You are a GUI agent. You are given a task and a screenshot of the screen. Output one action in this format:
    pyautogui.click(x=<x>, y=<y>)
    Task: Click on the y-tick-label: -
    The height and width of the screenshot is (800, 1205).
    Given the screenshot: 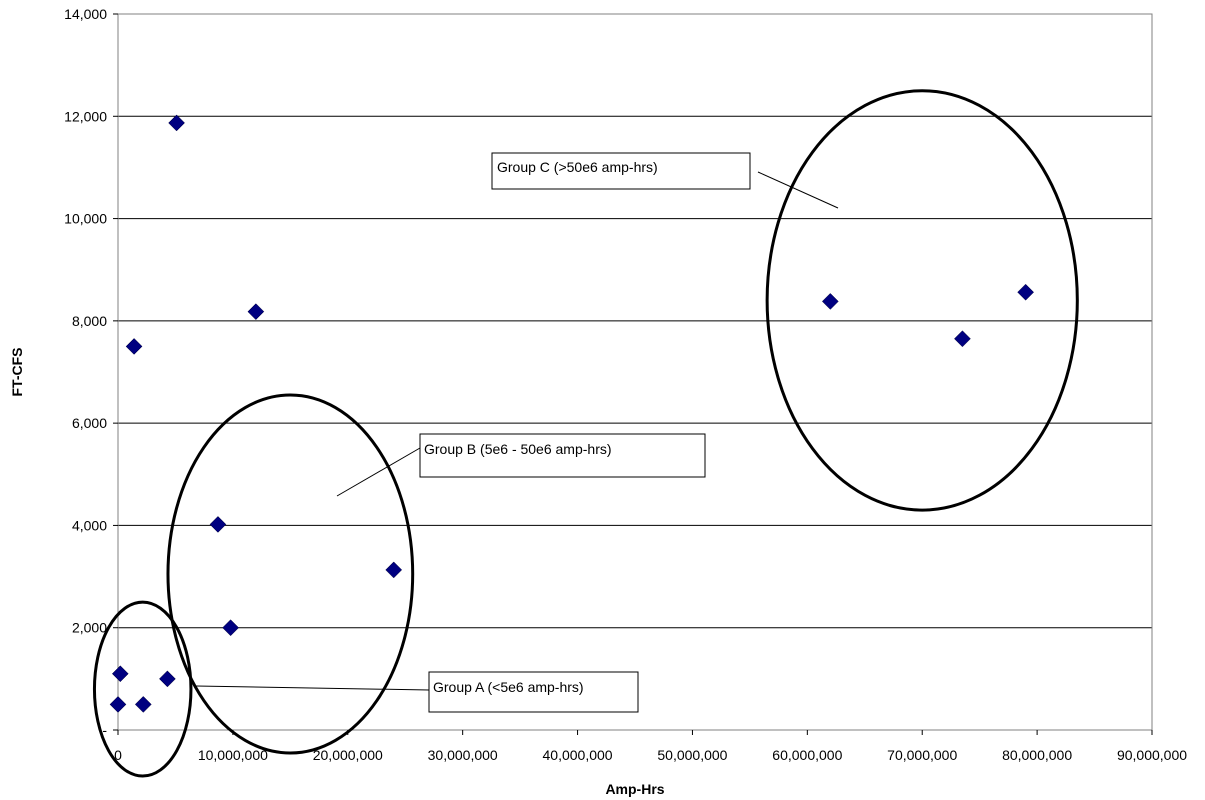 What is the action you would take?
    pyautogui.click(x=104, y=730)
    